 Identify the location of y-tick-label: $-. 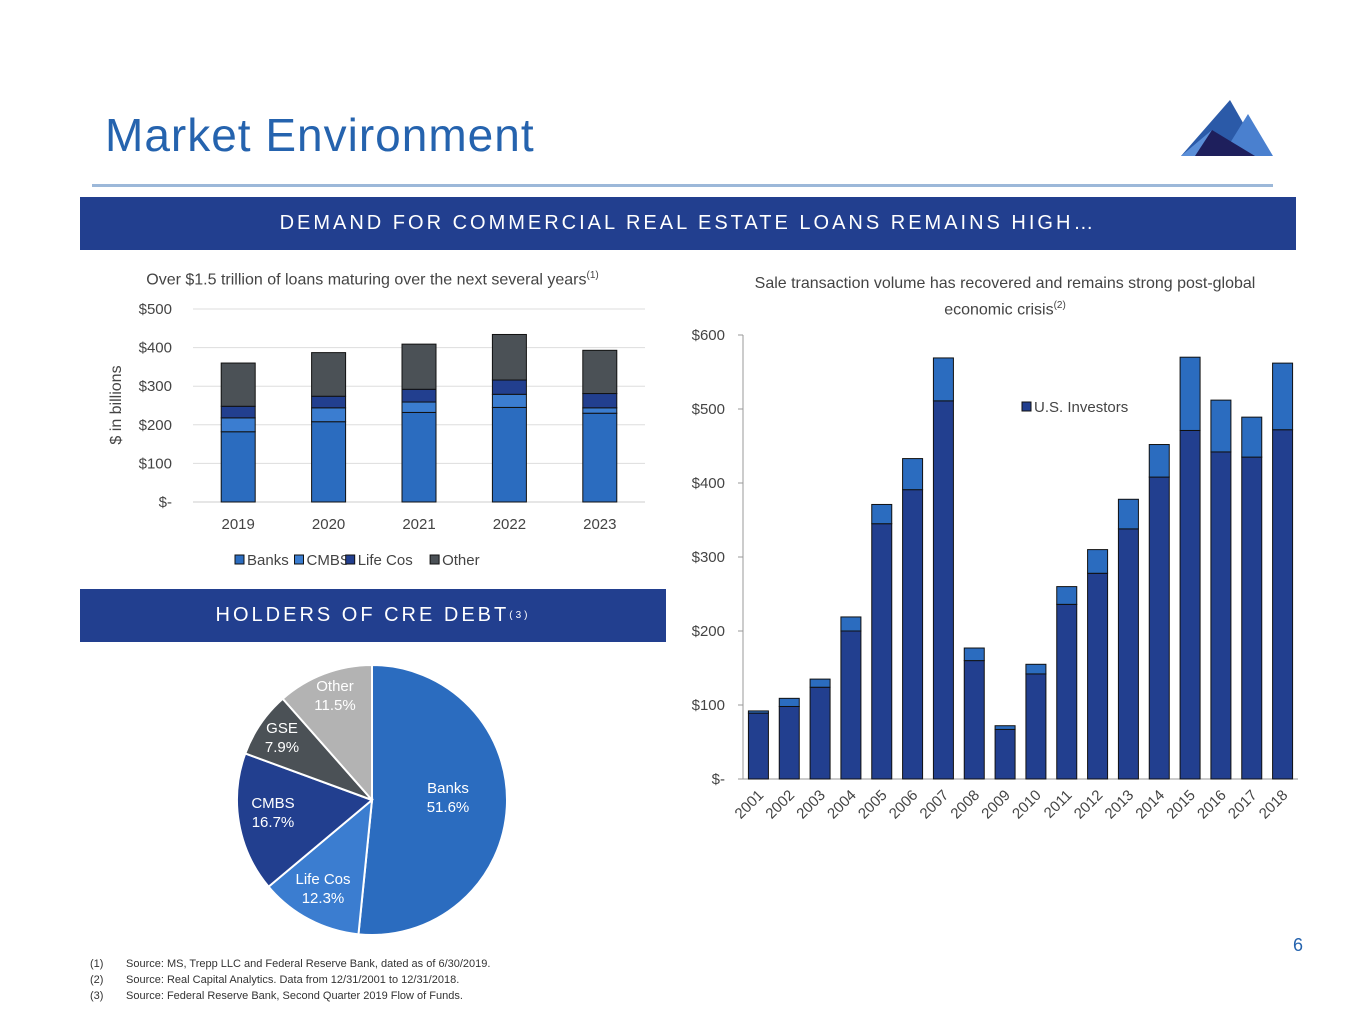
(165, 502).